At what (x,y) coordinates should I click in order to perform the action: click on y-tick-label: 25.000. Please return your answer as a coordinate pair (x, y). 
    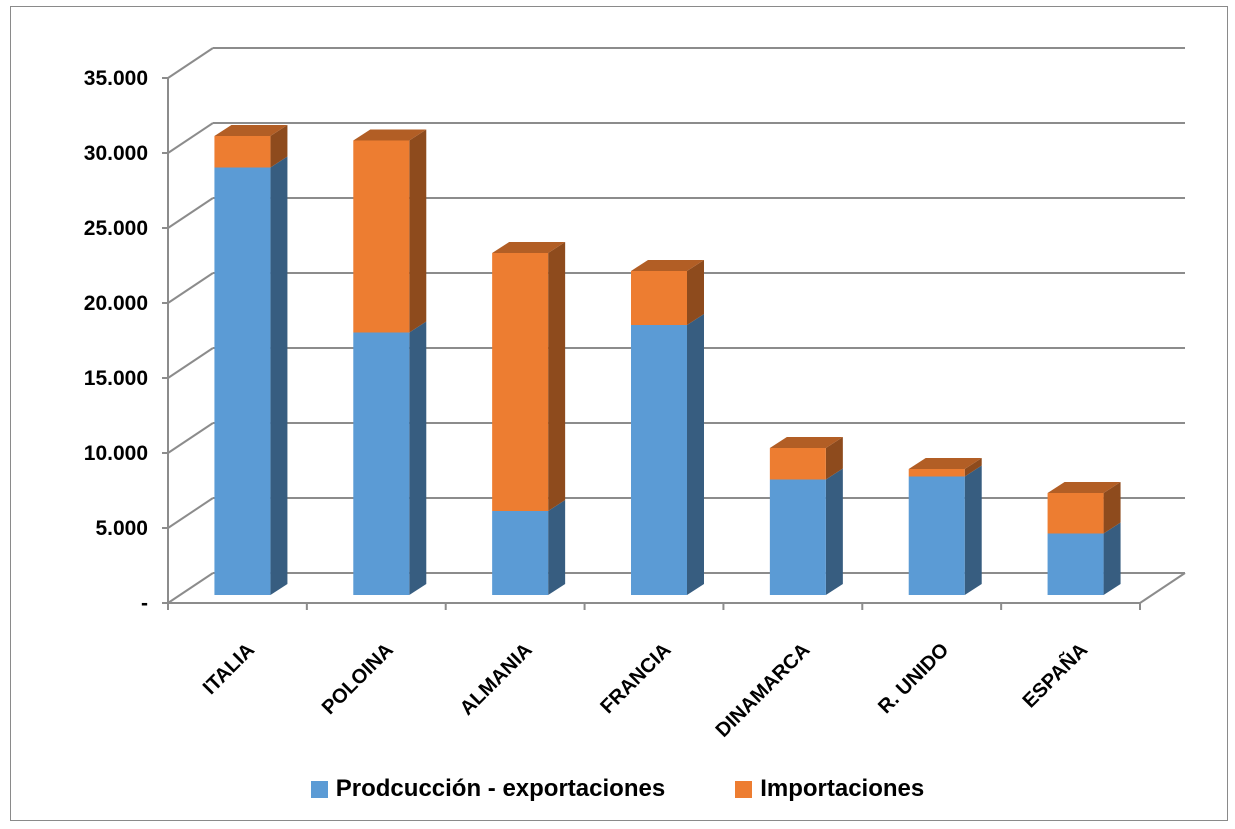
    Looking at the image, I should click on (116, 228).